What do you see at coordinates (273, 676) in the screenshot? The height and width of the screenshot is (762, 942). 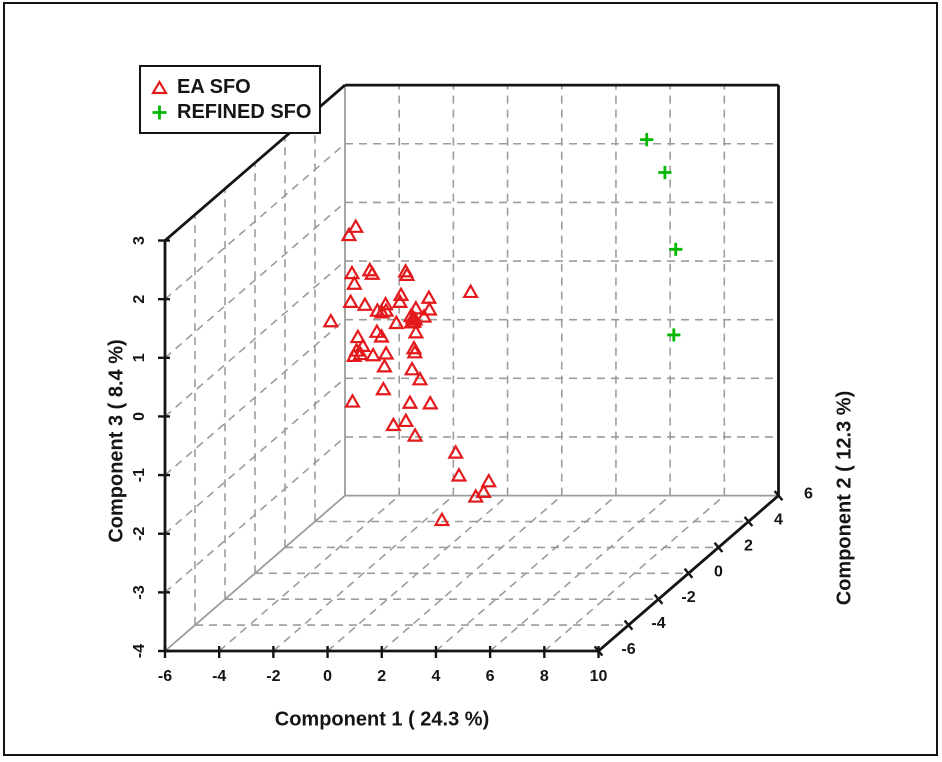 I see `x-axis-tick-label: -2` at bounding box center [273, 676].